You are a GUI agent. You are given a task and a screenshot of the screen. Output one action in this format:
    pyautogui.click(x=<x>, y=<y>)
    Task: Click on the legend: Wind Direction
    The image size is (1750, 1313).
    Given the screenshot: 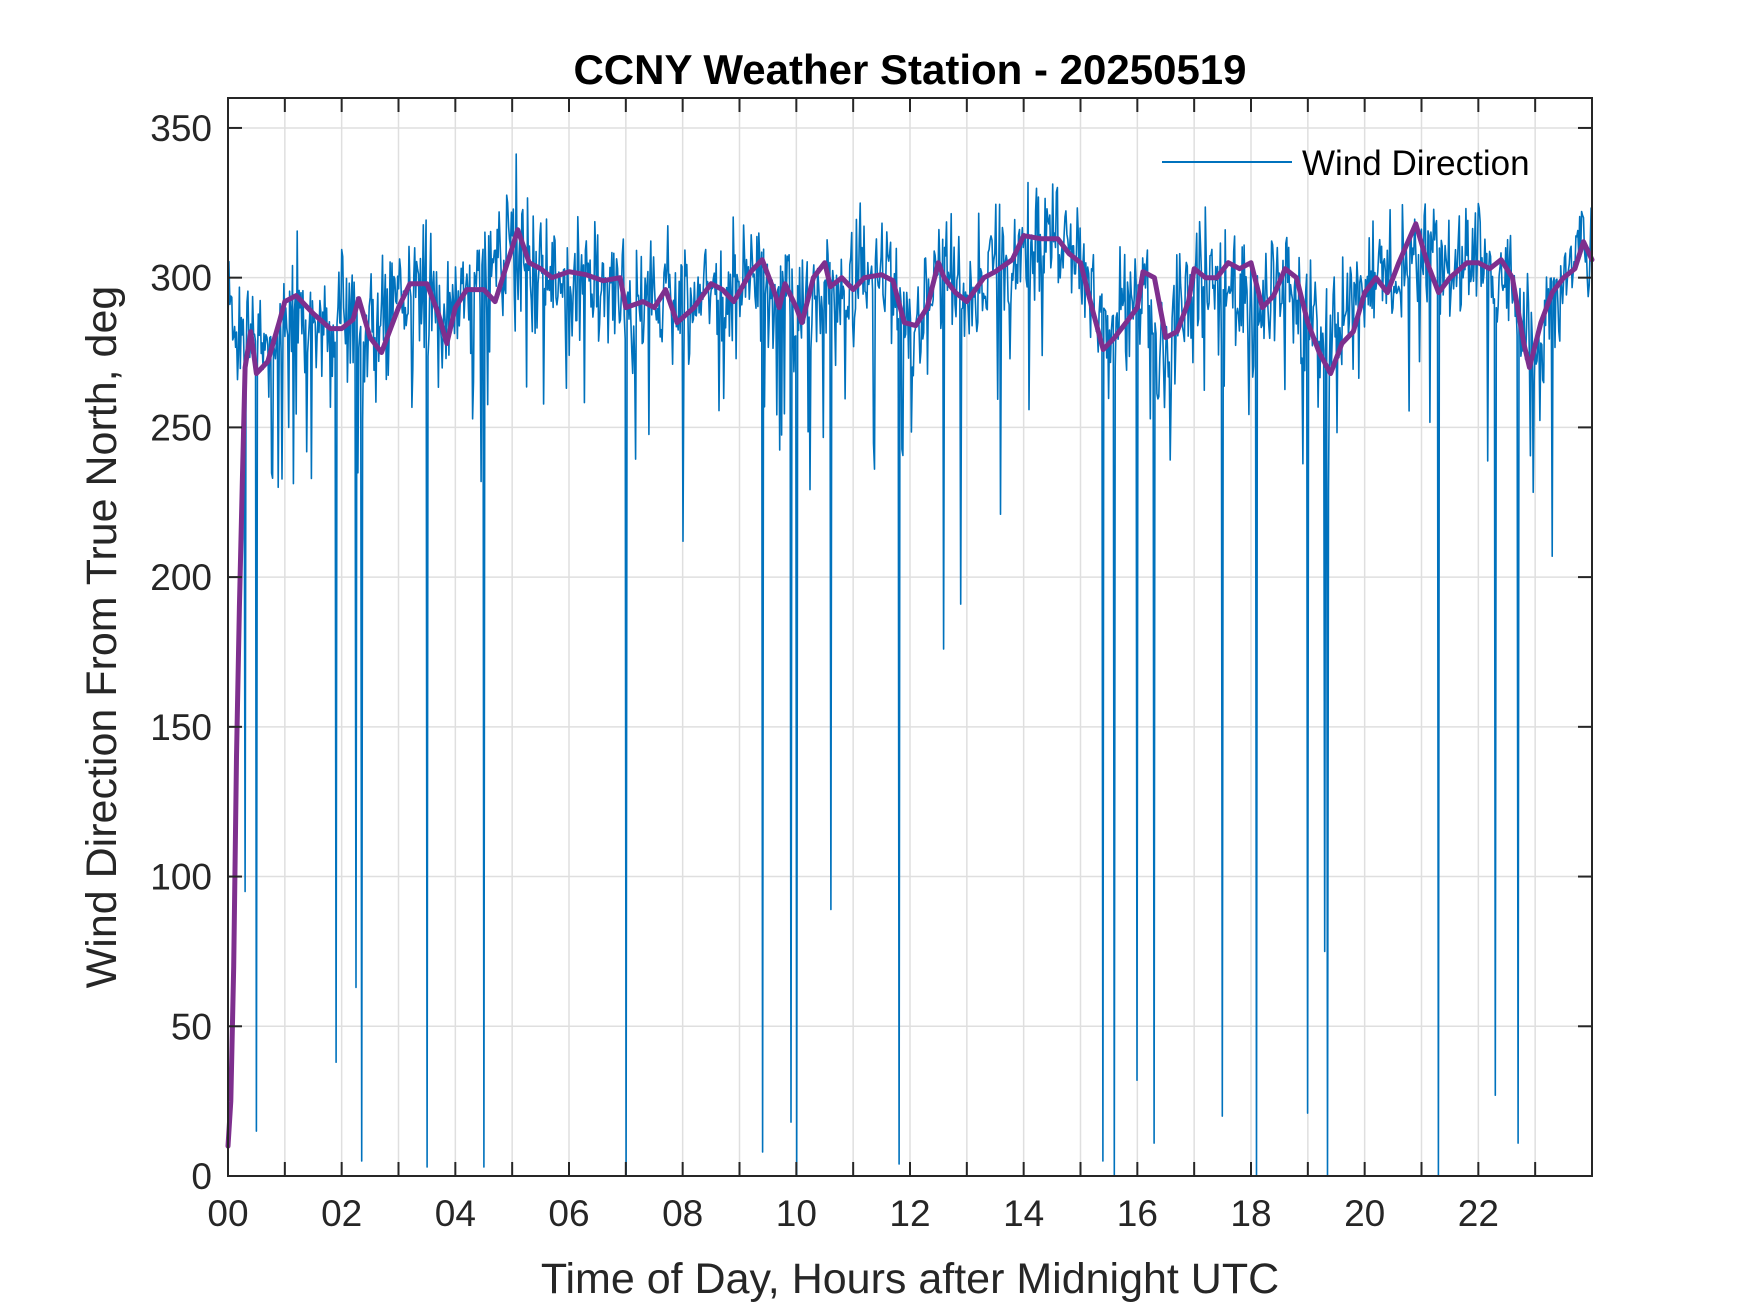 What is the action you would take?
    pyautogui.click(x=1346, y=163)
    